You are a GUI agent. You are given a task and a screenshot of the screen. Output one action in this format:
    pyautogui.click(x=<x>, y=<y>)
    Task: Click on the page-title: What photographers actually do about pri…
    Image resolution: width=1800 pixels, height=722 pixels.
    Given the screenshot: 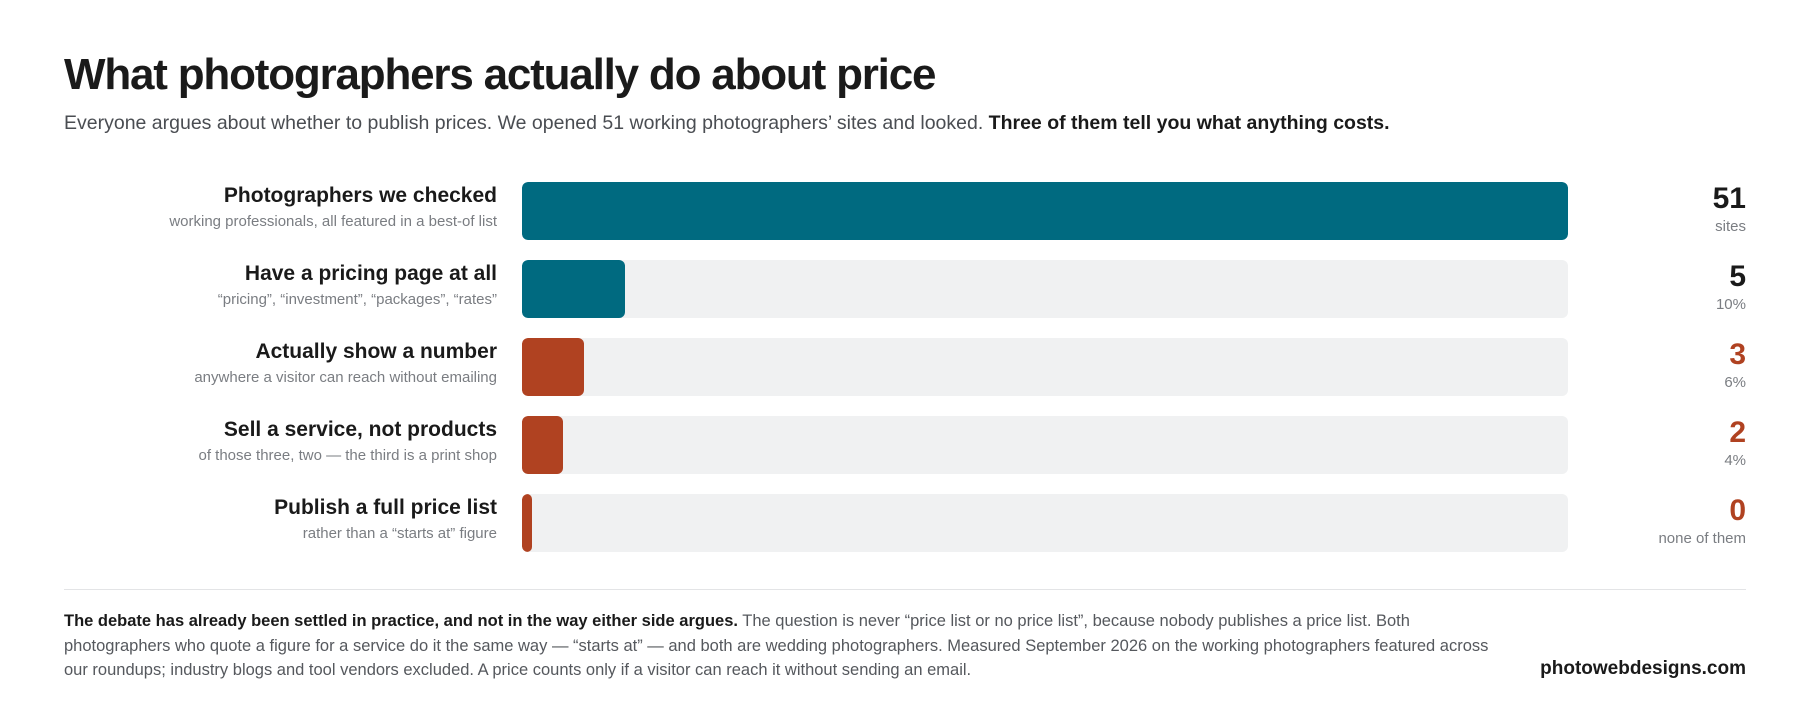 What is the action you would take?
    pyautogui.click(x=500, y=74)
    